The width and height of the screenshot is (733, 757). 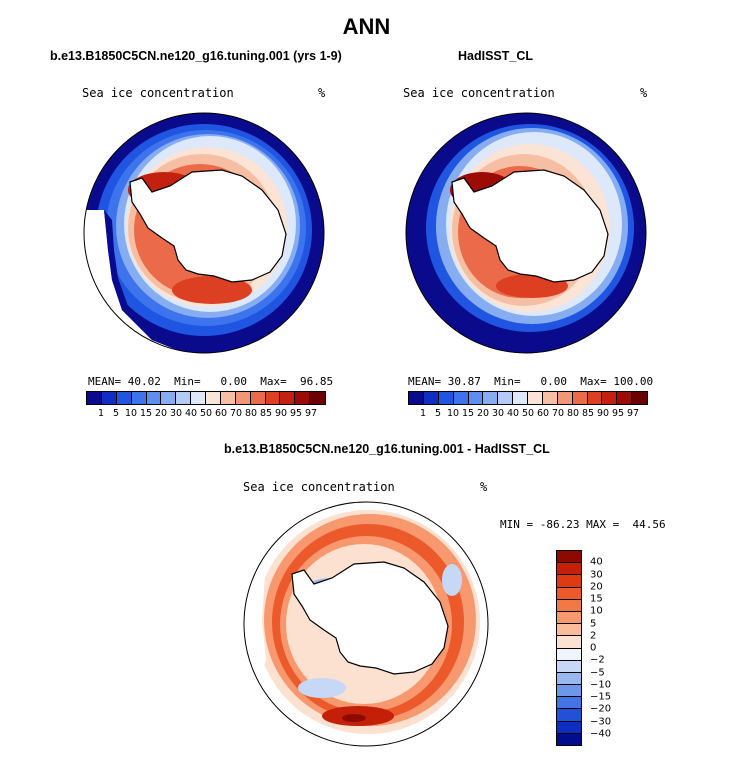 I want to click on panel-2-colorbar-tick-label: 60, so click(x=543, y=413).